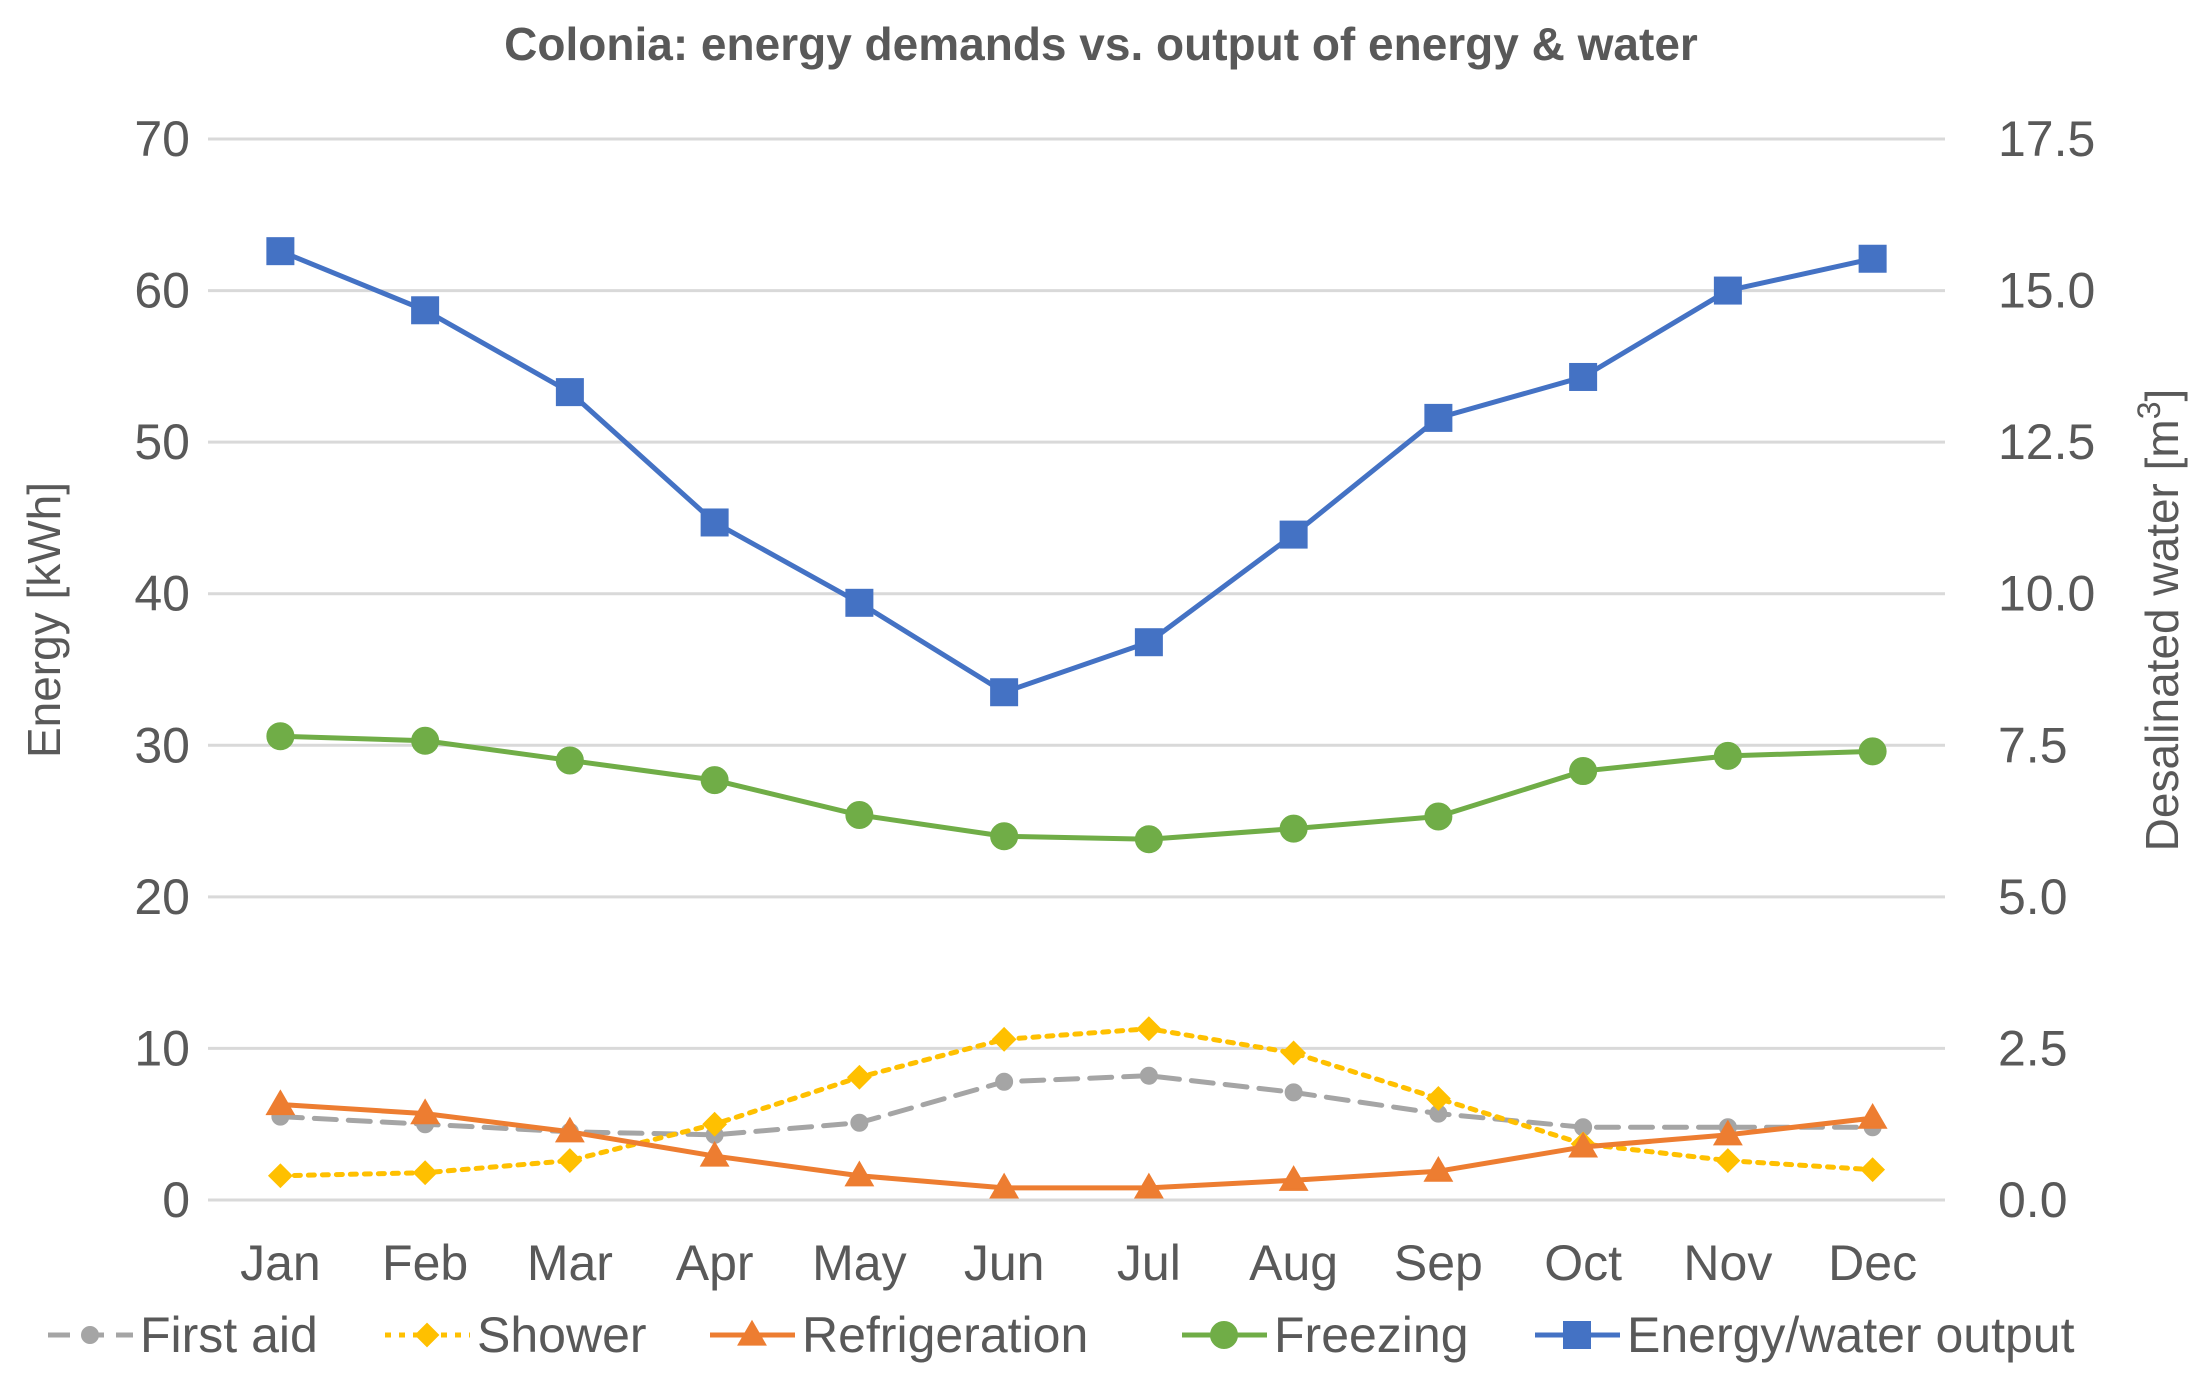 The image size is (2202, 1382). Describe the element at coordinates (162, 291) in the screenshot. I see `left-tick-label: 60` at that location.